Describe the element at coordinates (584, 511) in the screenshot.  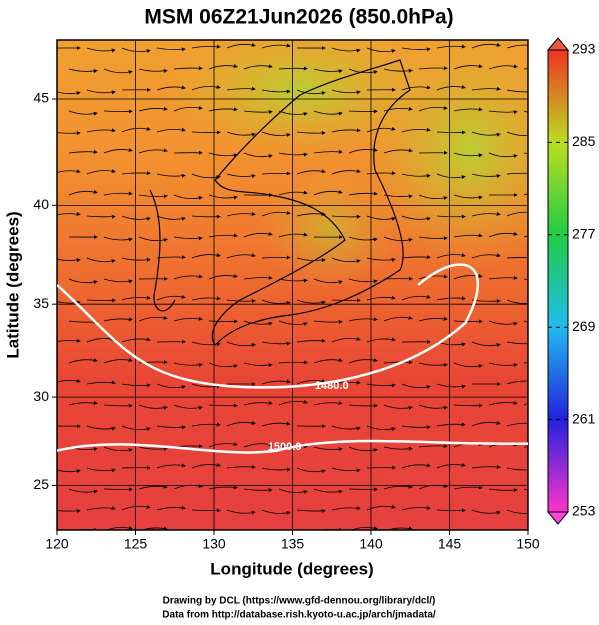
I see `colorbar-tick-label: 253` at that location.